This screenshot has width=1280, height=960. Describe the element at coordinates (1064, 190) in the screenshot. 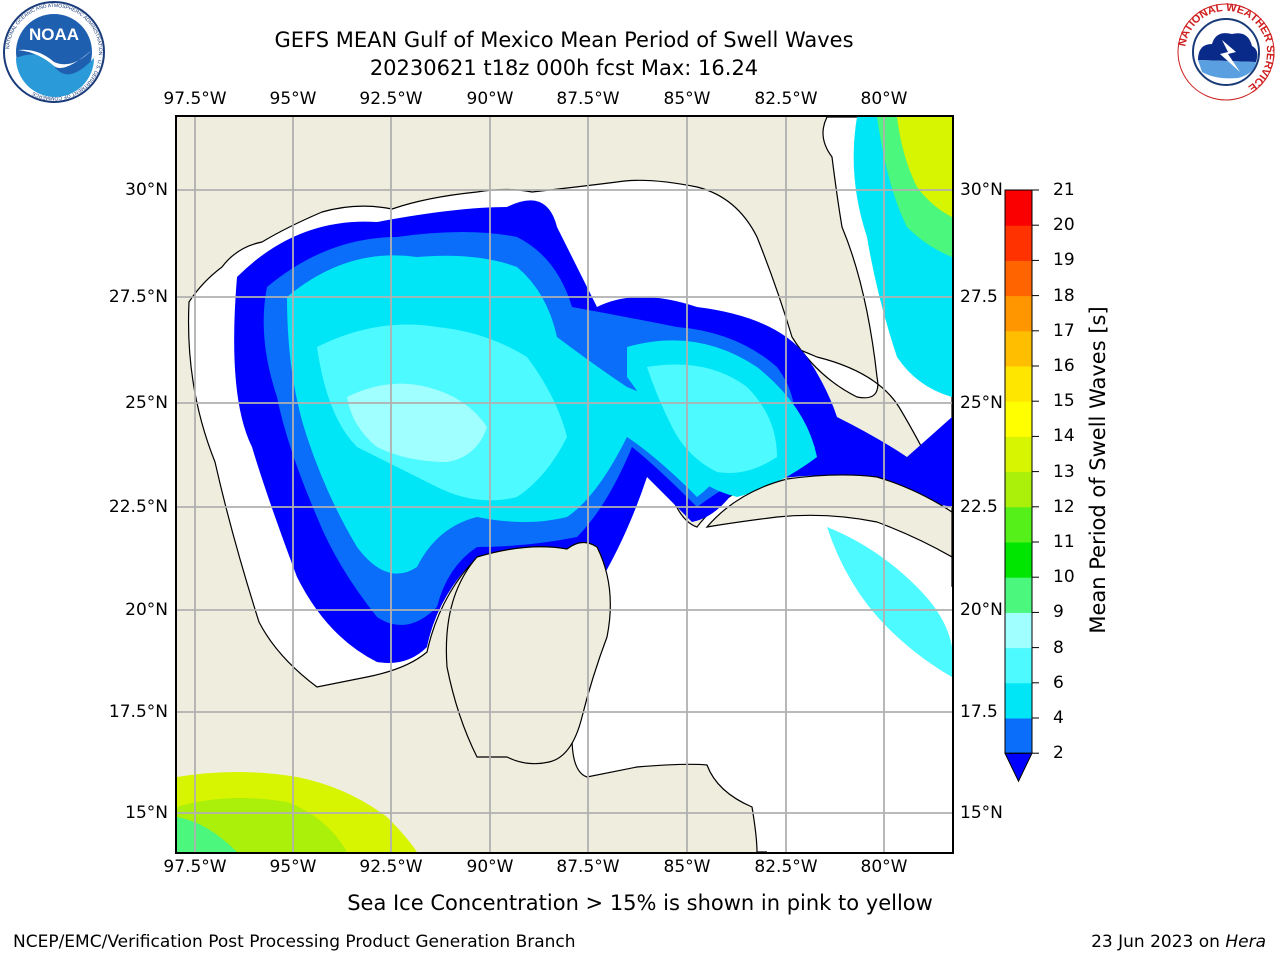

I see `colorbar-tick-label: 21` at that location.